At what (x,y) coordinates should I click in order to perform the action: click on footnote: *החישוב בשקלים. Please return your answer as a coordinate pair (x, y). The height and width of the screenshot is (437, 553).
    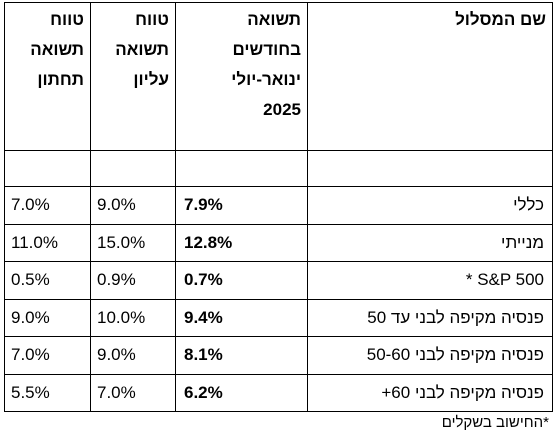
    Looking at the image, I should click on (495, 422).